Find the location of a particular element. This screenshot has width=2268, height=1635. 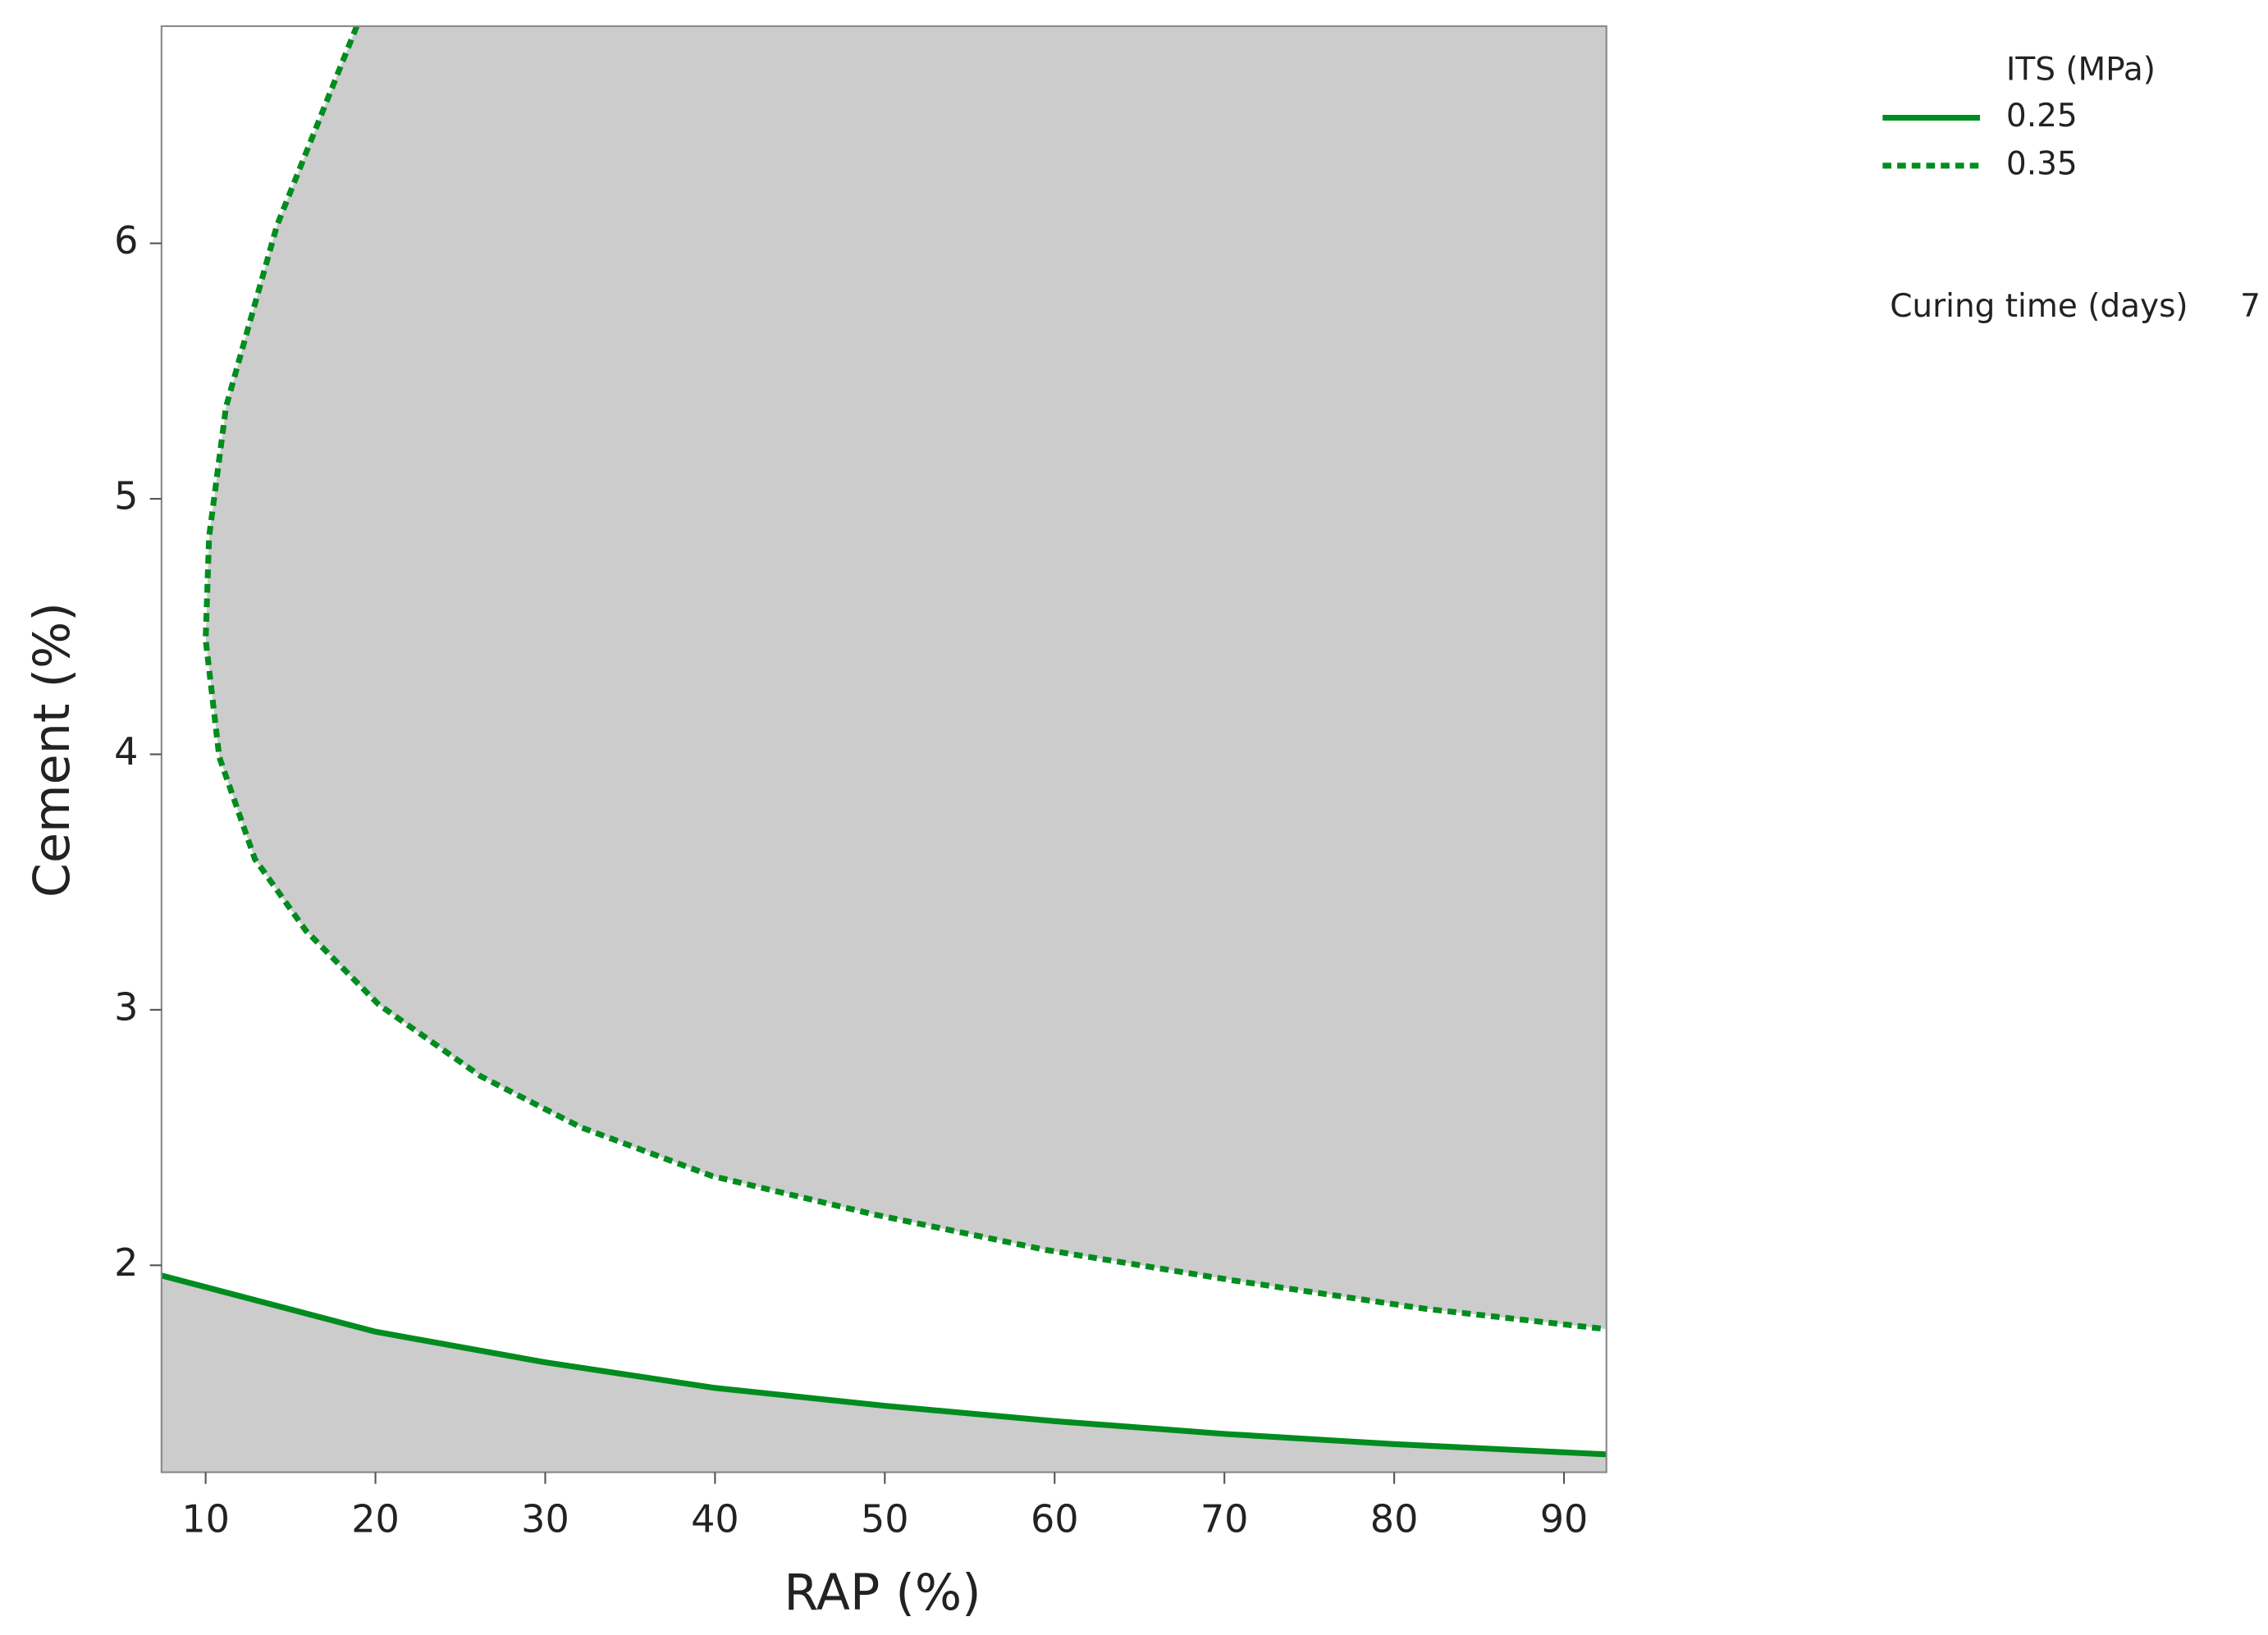

x-tick-label: 20 is located at coordinates (375, 1519).